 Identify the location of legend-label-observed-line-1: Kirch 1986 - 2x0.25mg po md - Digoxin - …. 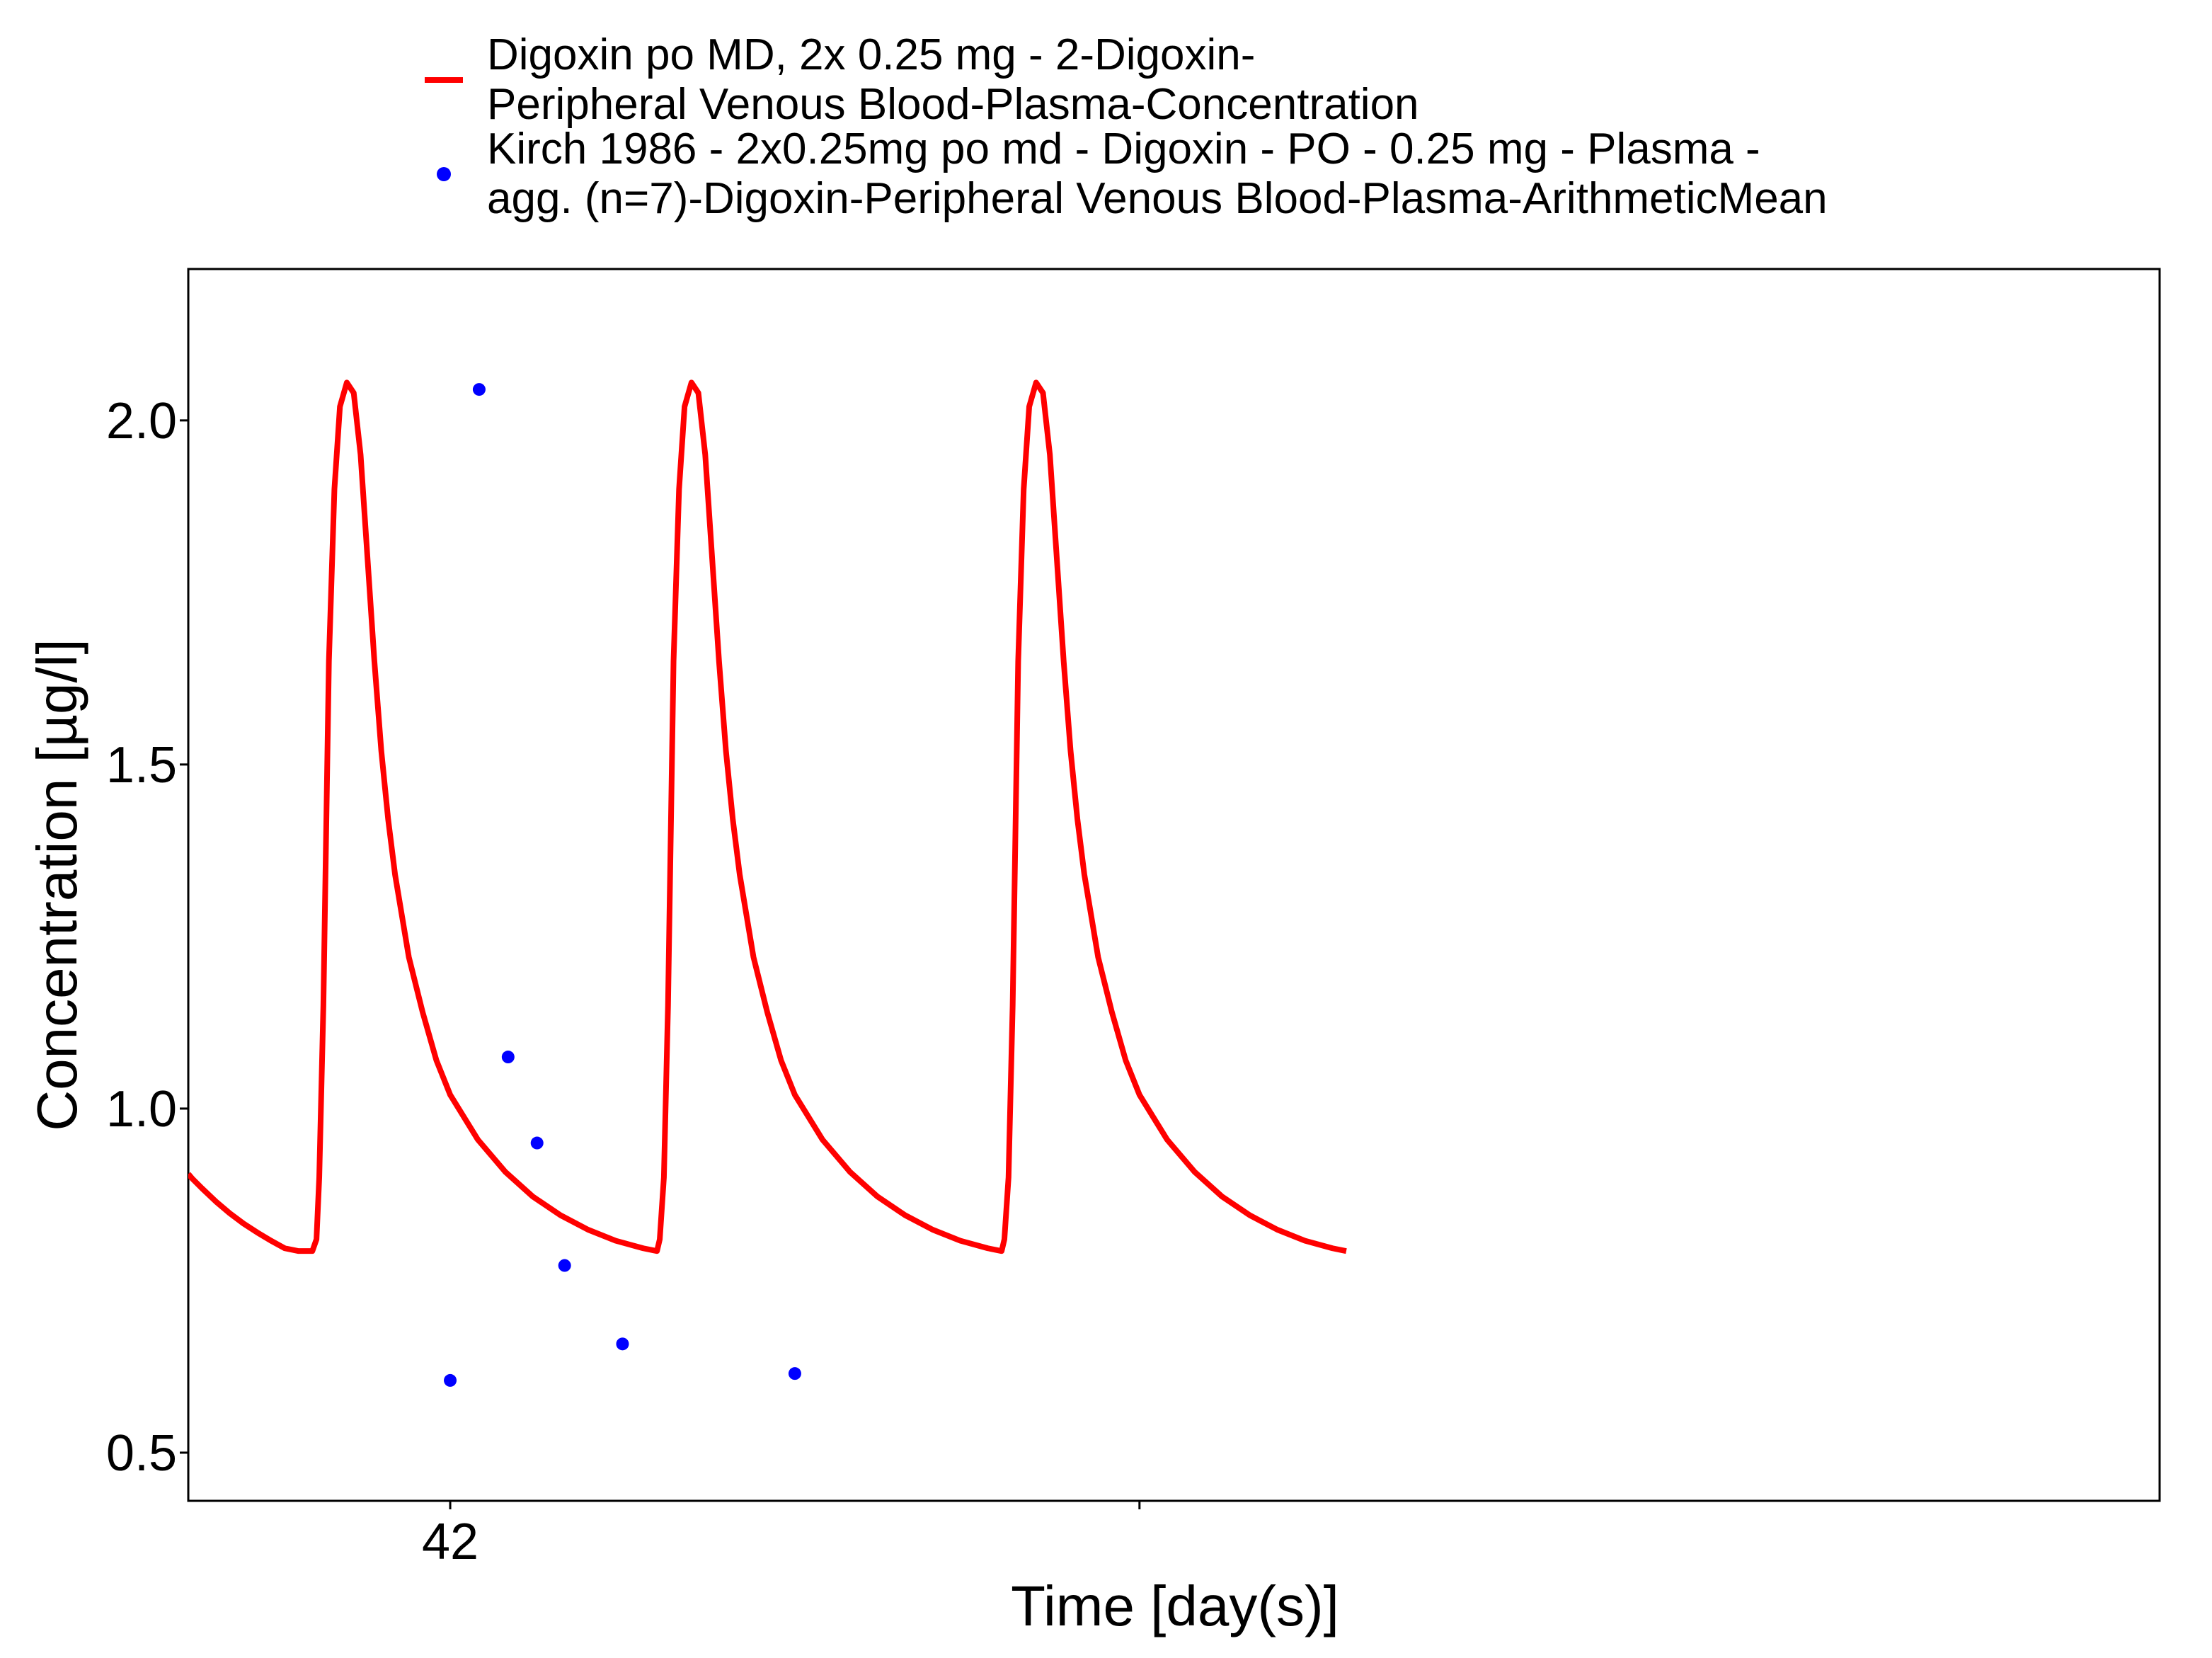
(1123, 149).